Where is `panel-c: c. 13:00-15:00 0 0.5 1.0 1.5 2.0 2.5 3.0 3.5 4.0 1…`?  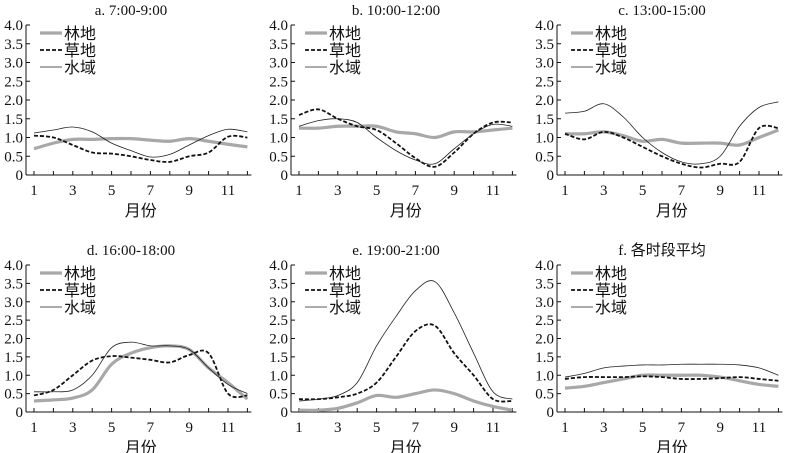
panel-c: c. 13:00-15:00 0 0.5 1.0 1.5 2.0 2.5 3.0 3.5 4.0 1… is located at coordinates (659, 111).